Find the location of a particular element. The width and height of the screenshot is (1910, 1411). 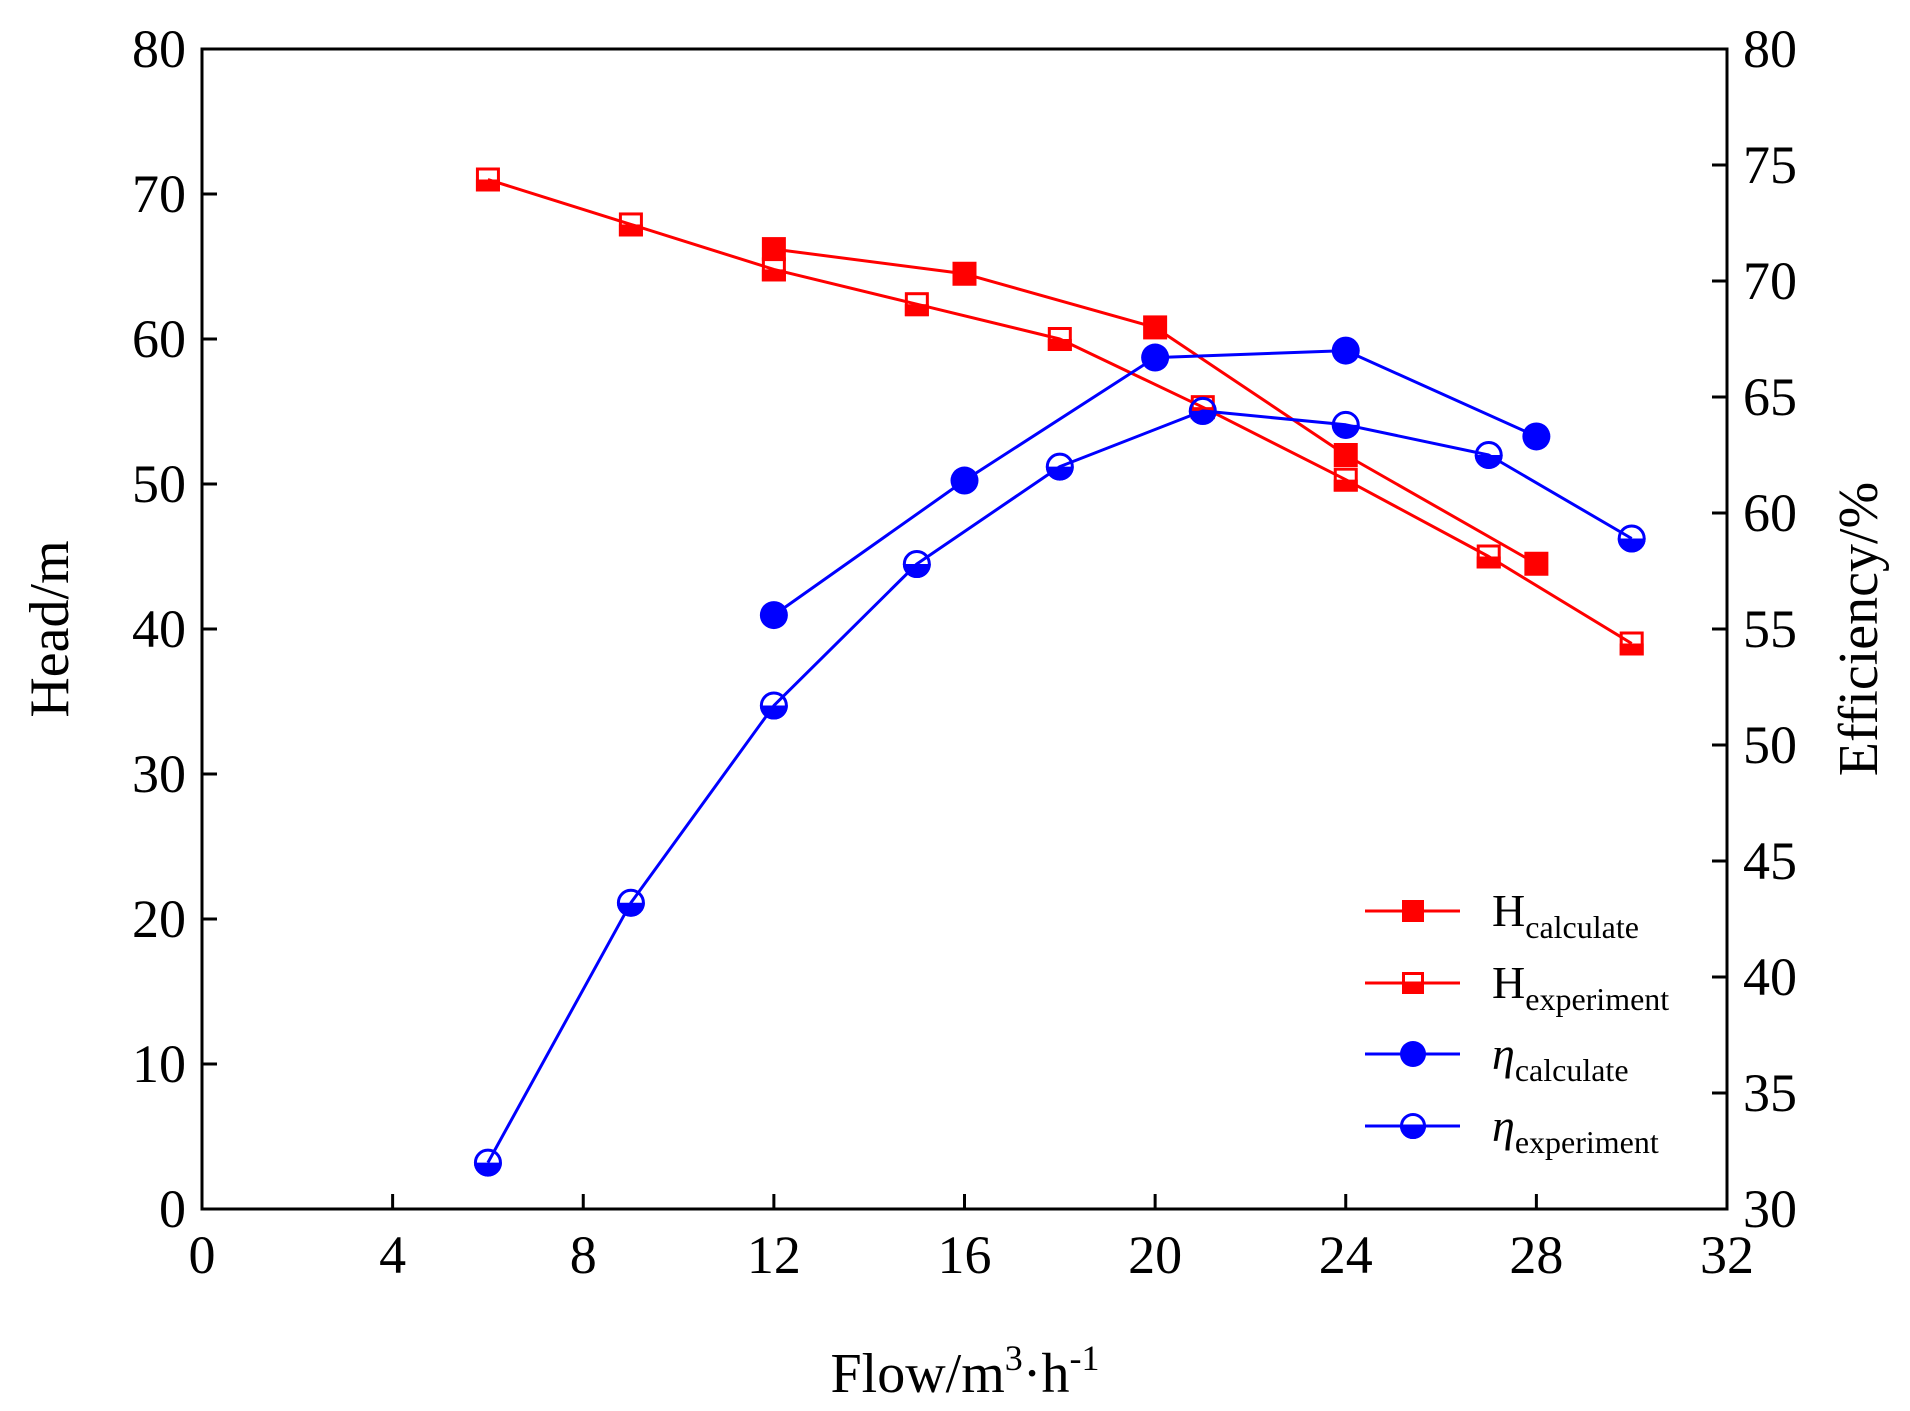

y-left-tick-label: 50 is located at coordinates (159, 484).